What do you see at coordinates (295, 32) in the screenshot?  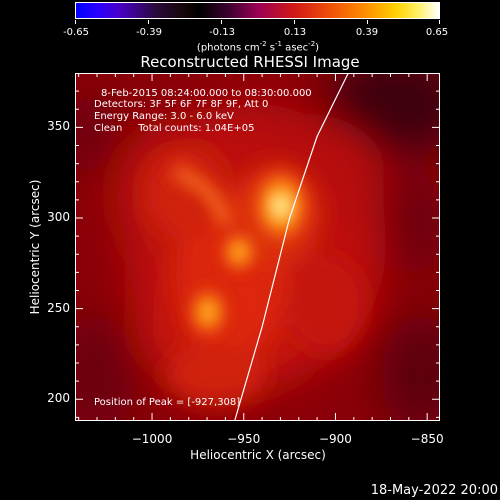 I see `colorbar-tick-label: 0.13` at bounding box center [295, 32].